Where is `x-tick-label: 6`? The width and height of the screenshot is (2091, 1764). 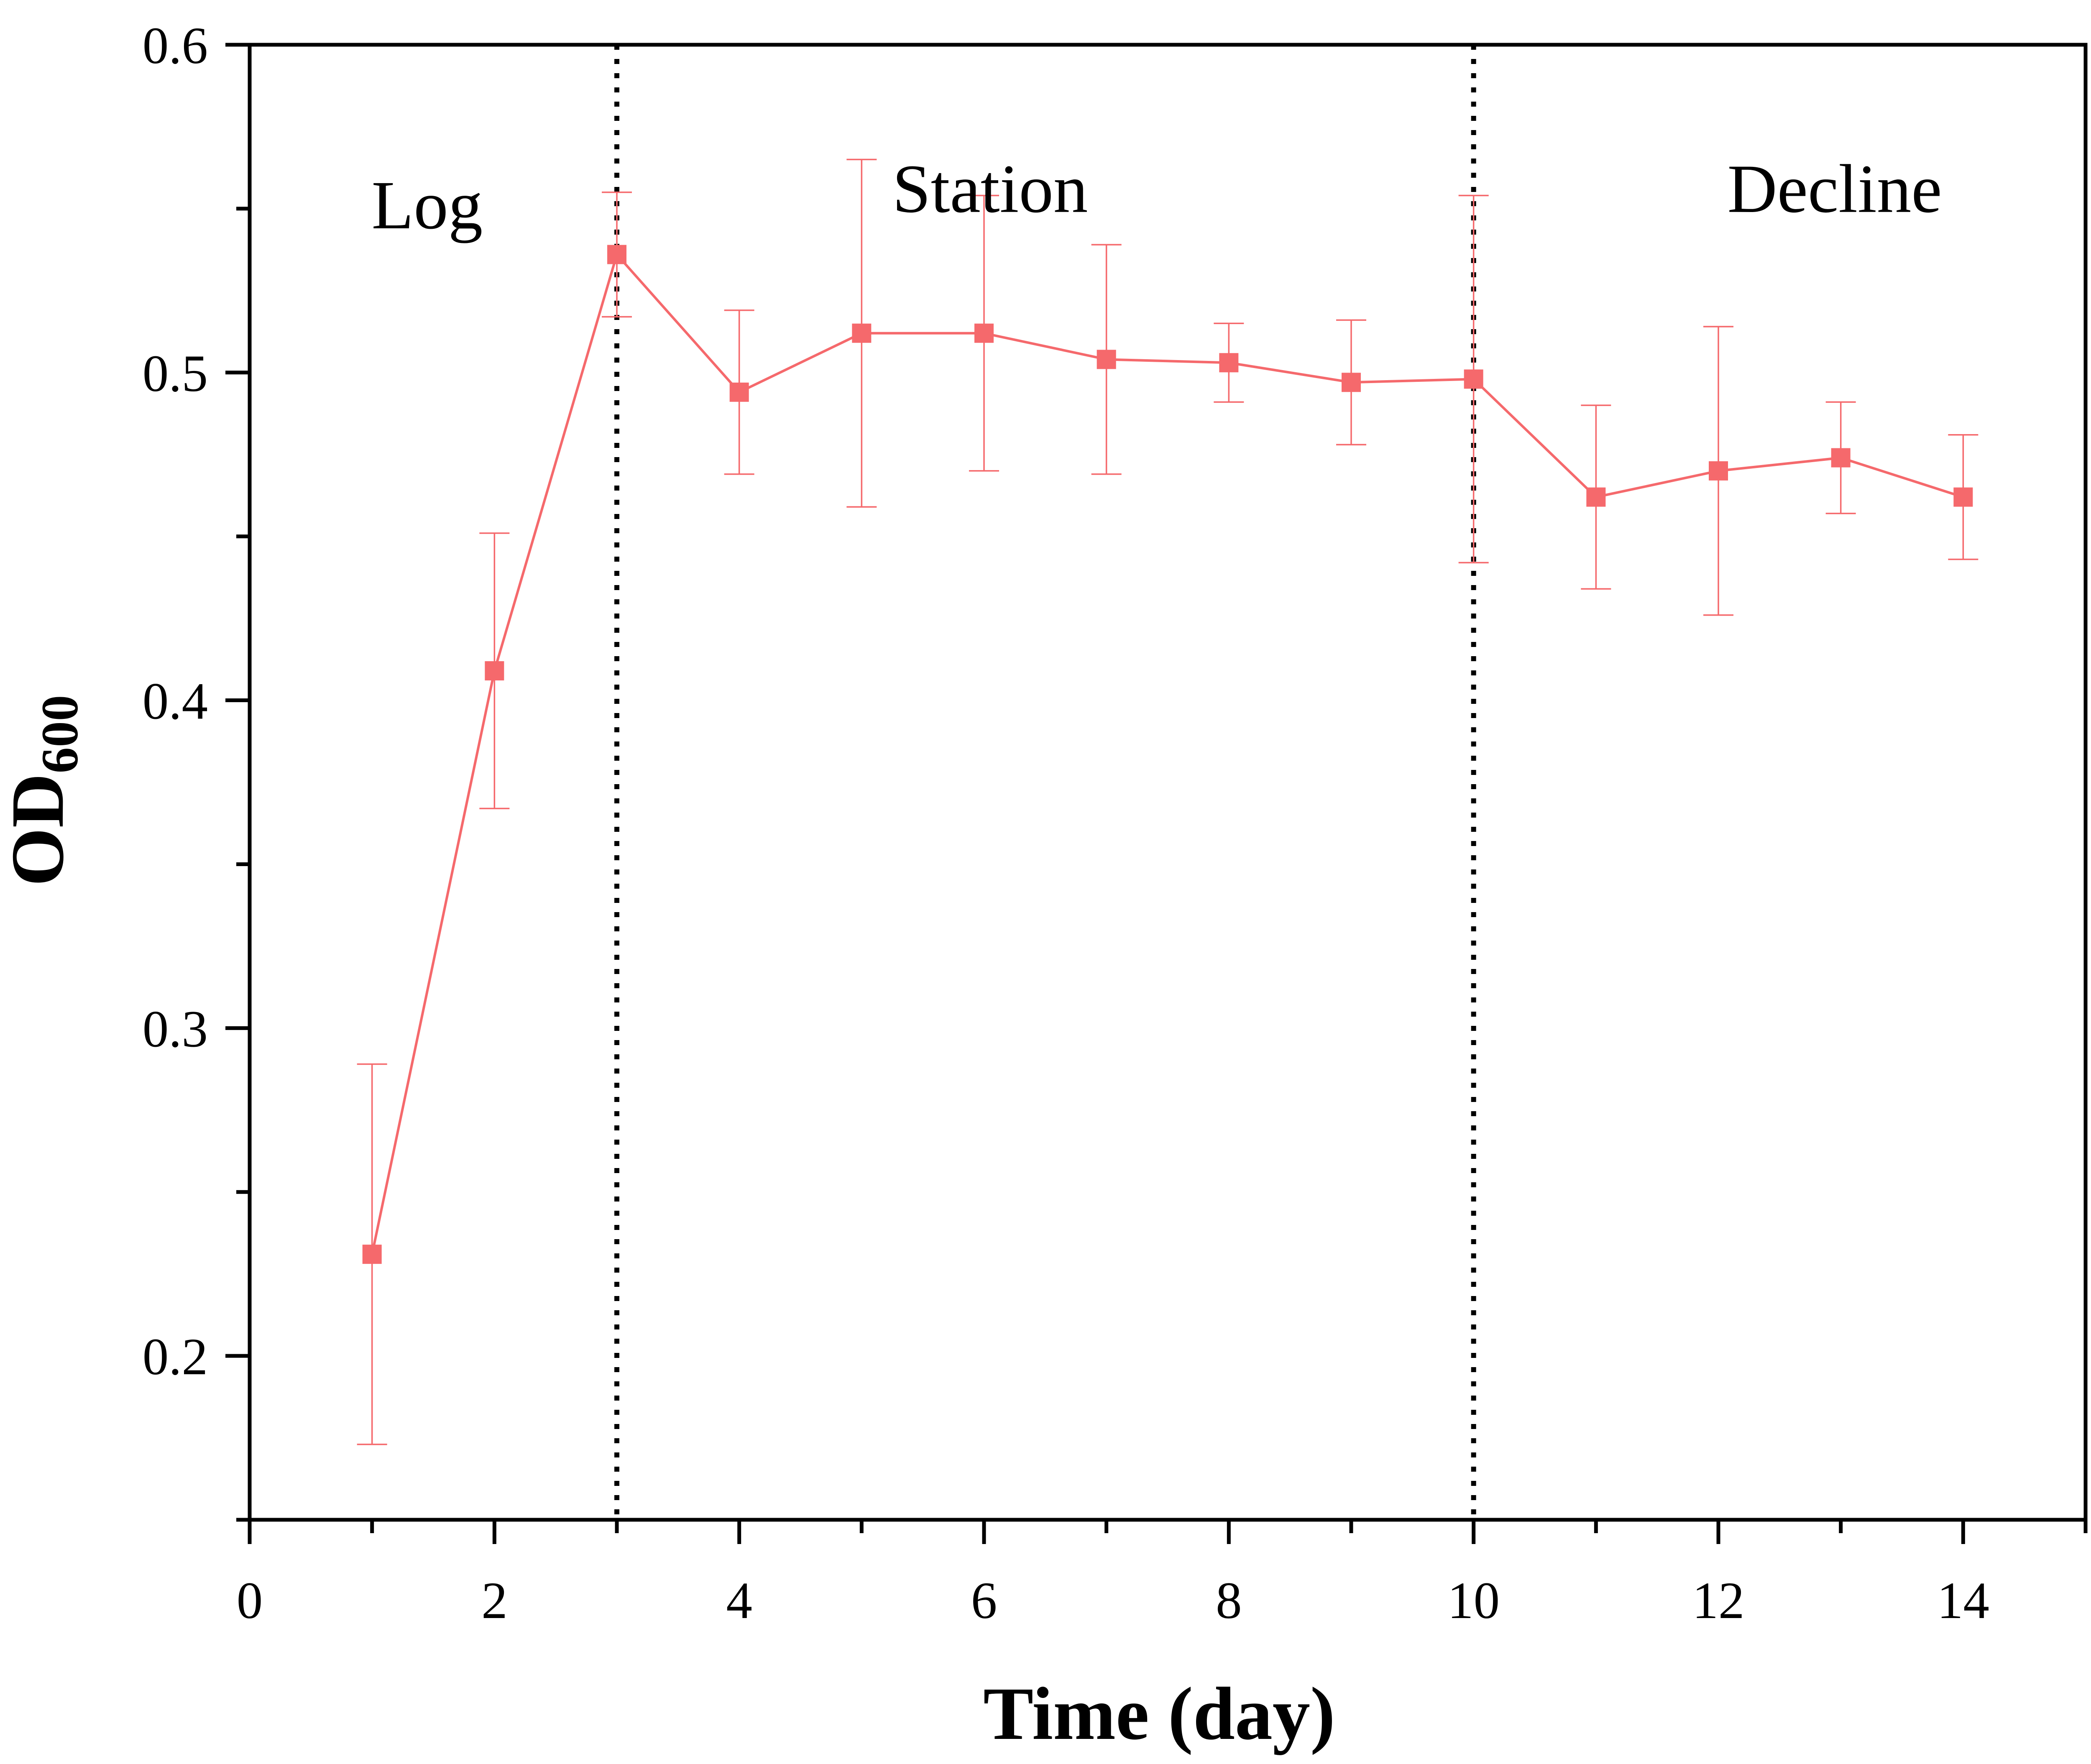
x-tick-label: 6 is located at coordinates (984, 1601).